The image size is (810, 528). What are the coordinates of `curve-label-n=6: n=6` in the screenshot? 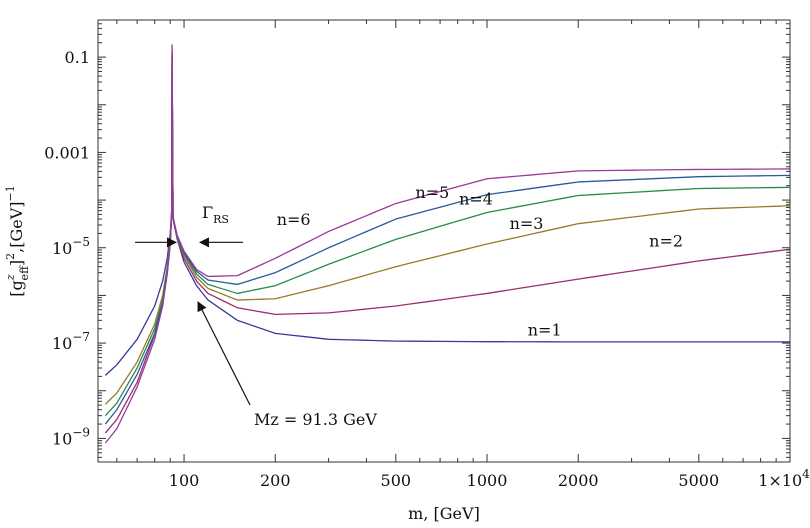 It's located at (294, 219).